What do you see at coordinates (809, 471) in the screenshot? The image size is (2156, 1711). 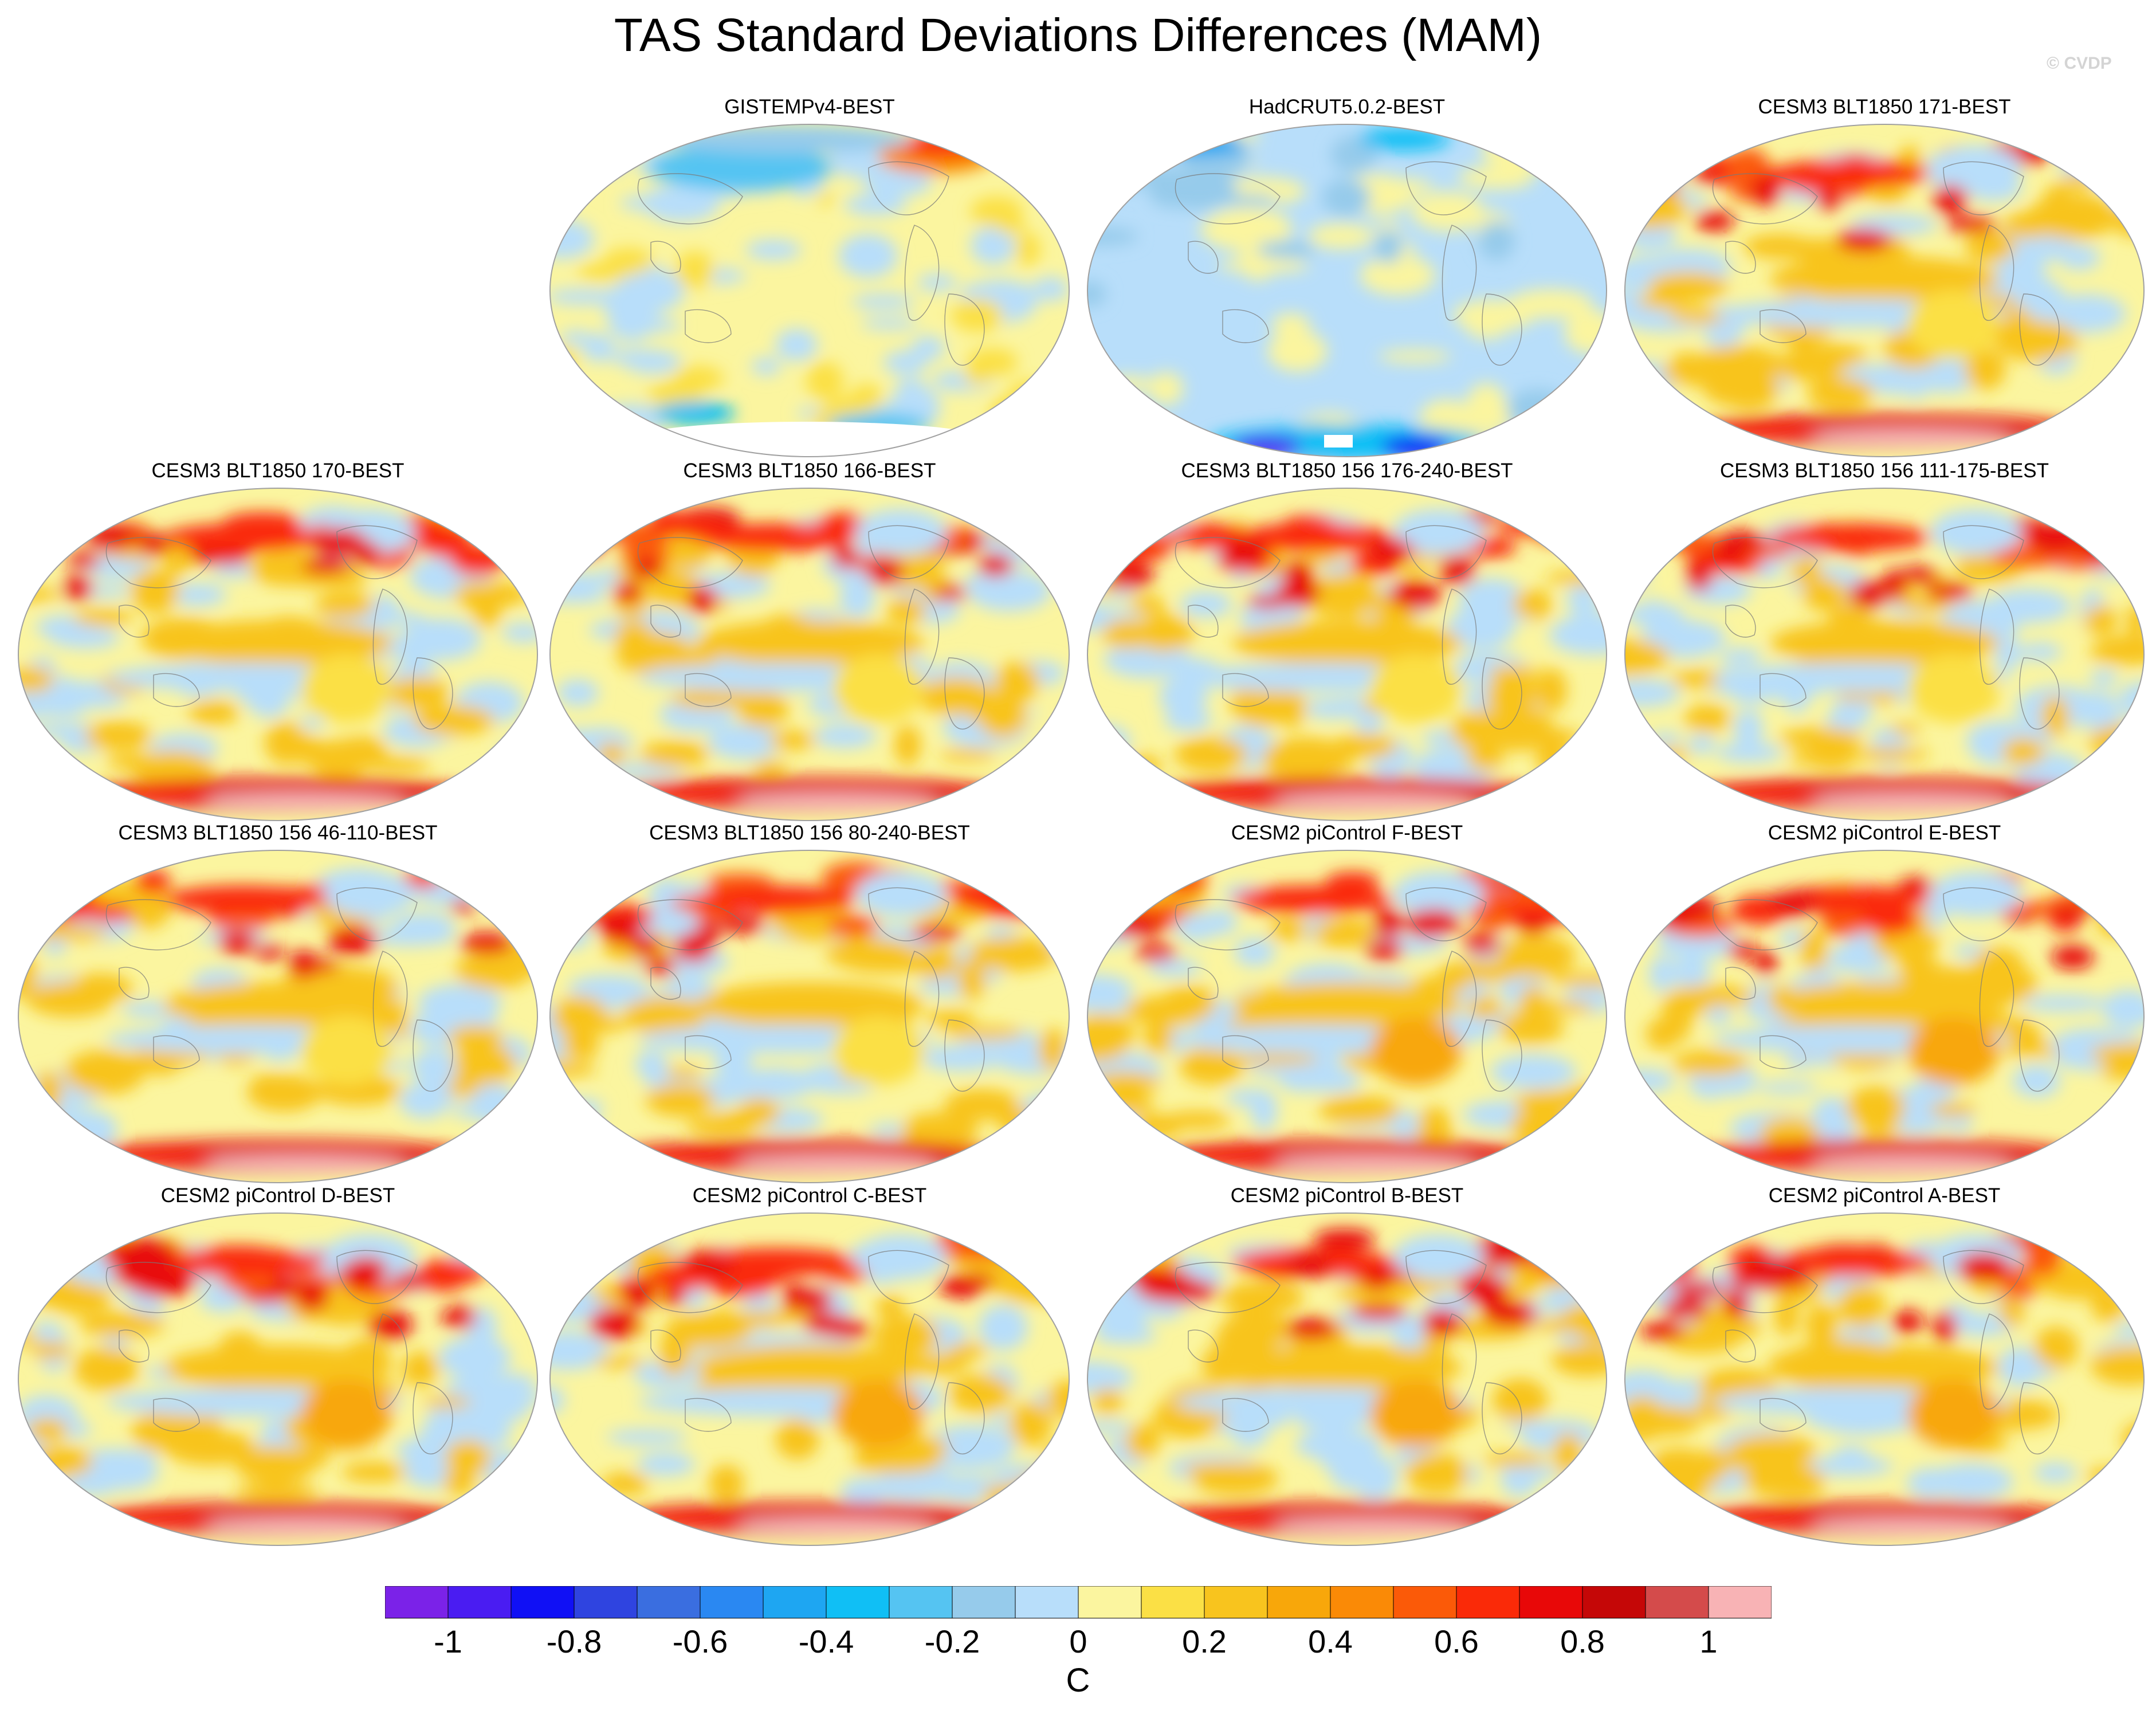 I see `panel-title: CESM3 BLT1850 166-BEST` at bounding box center [809, 471].